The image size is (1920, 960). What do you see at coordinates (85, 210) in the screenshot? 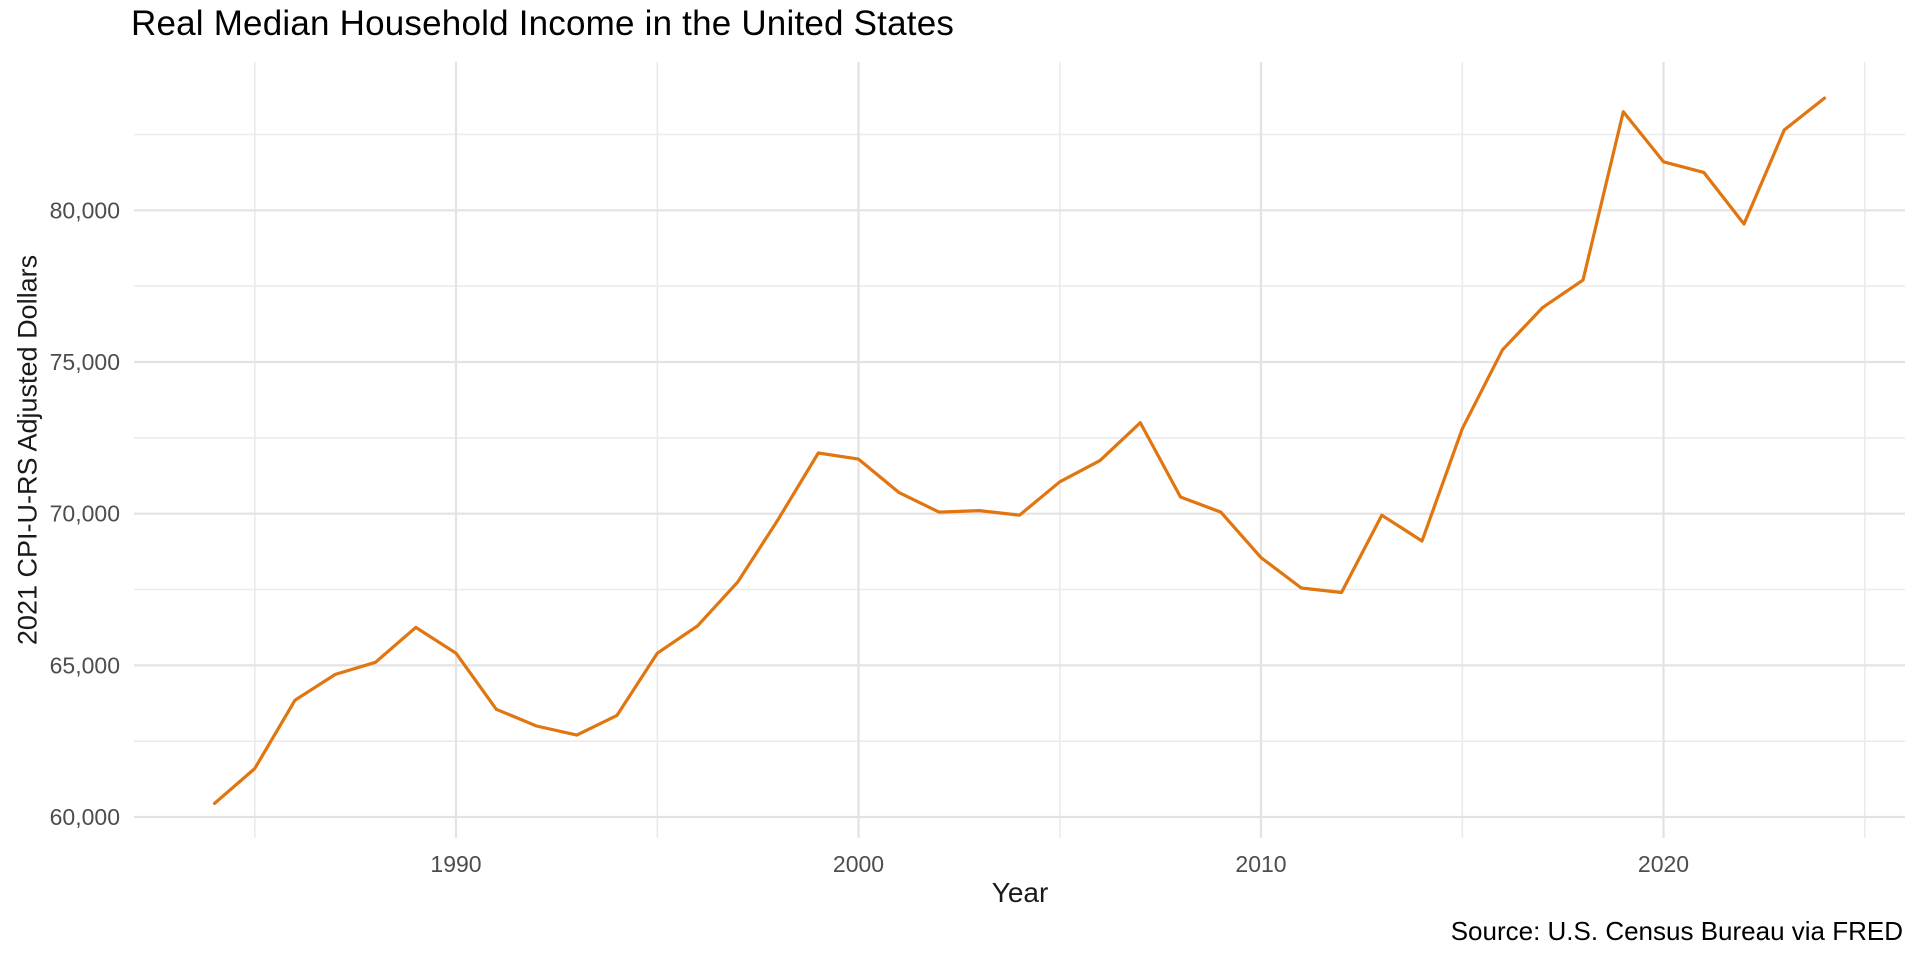
I see `y-tick-label: 80,000` at bounding box center [85, 210].